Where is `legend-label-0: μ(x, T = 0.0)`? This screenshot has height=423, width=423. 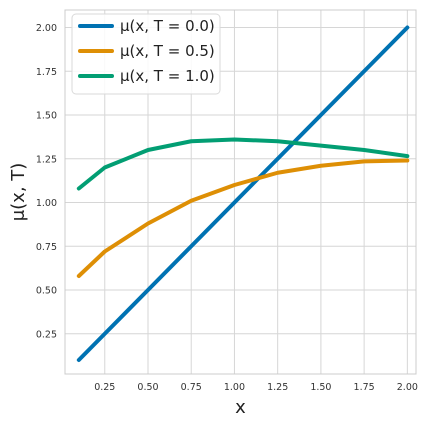
legend-label-0: μ(x, T = 0.0) is located at coordinates (167, 26).